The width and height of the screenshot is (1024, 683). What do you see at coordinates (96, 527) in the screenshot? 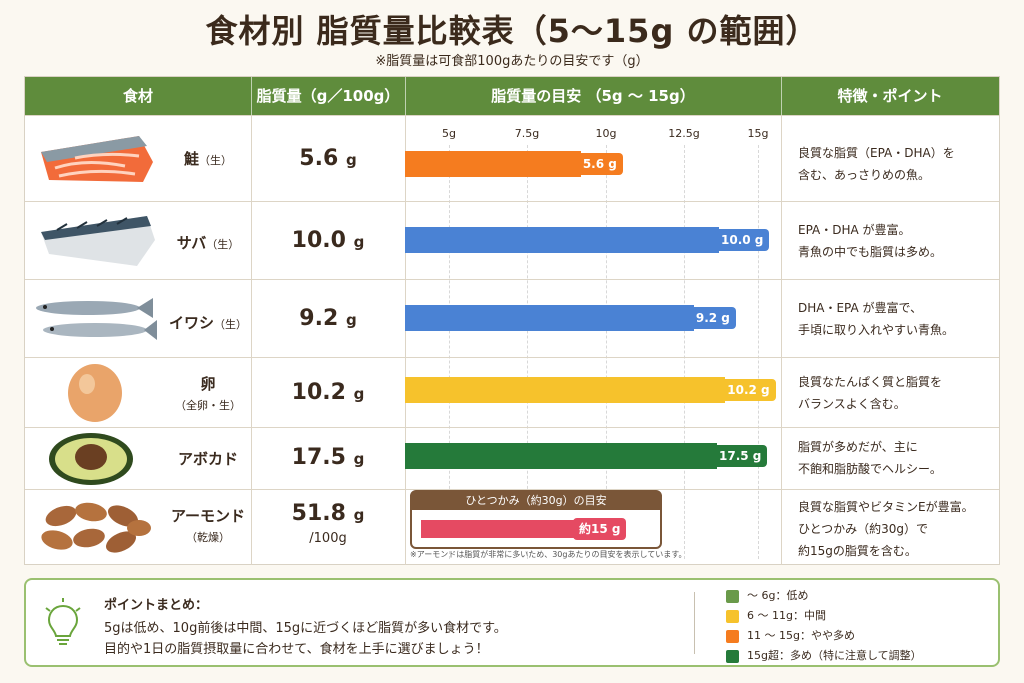
I see `almond-image` at bounding box center [96, 527].